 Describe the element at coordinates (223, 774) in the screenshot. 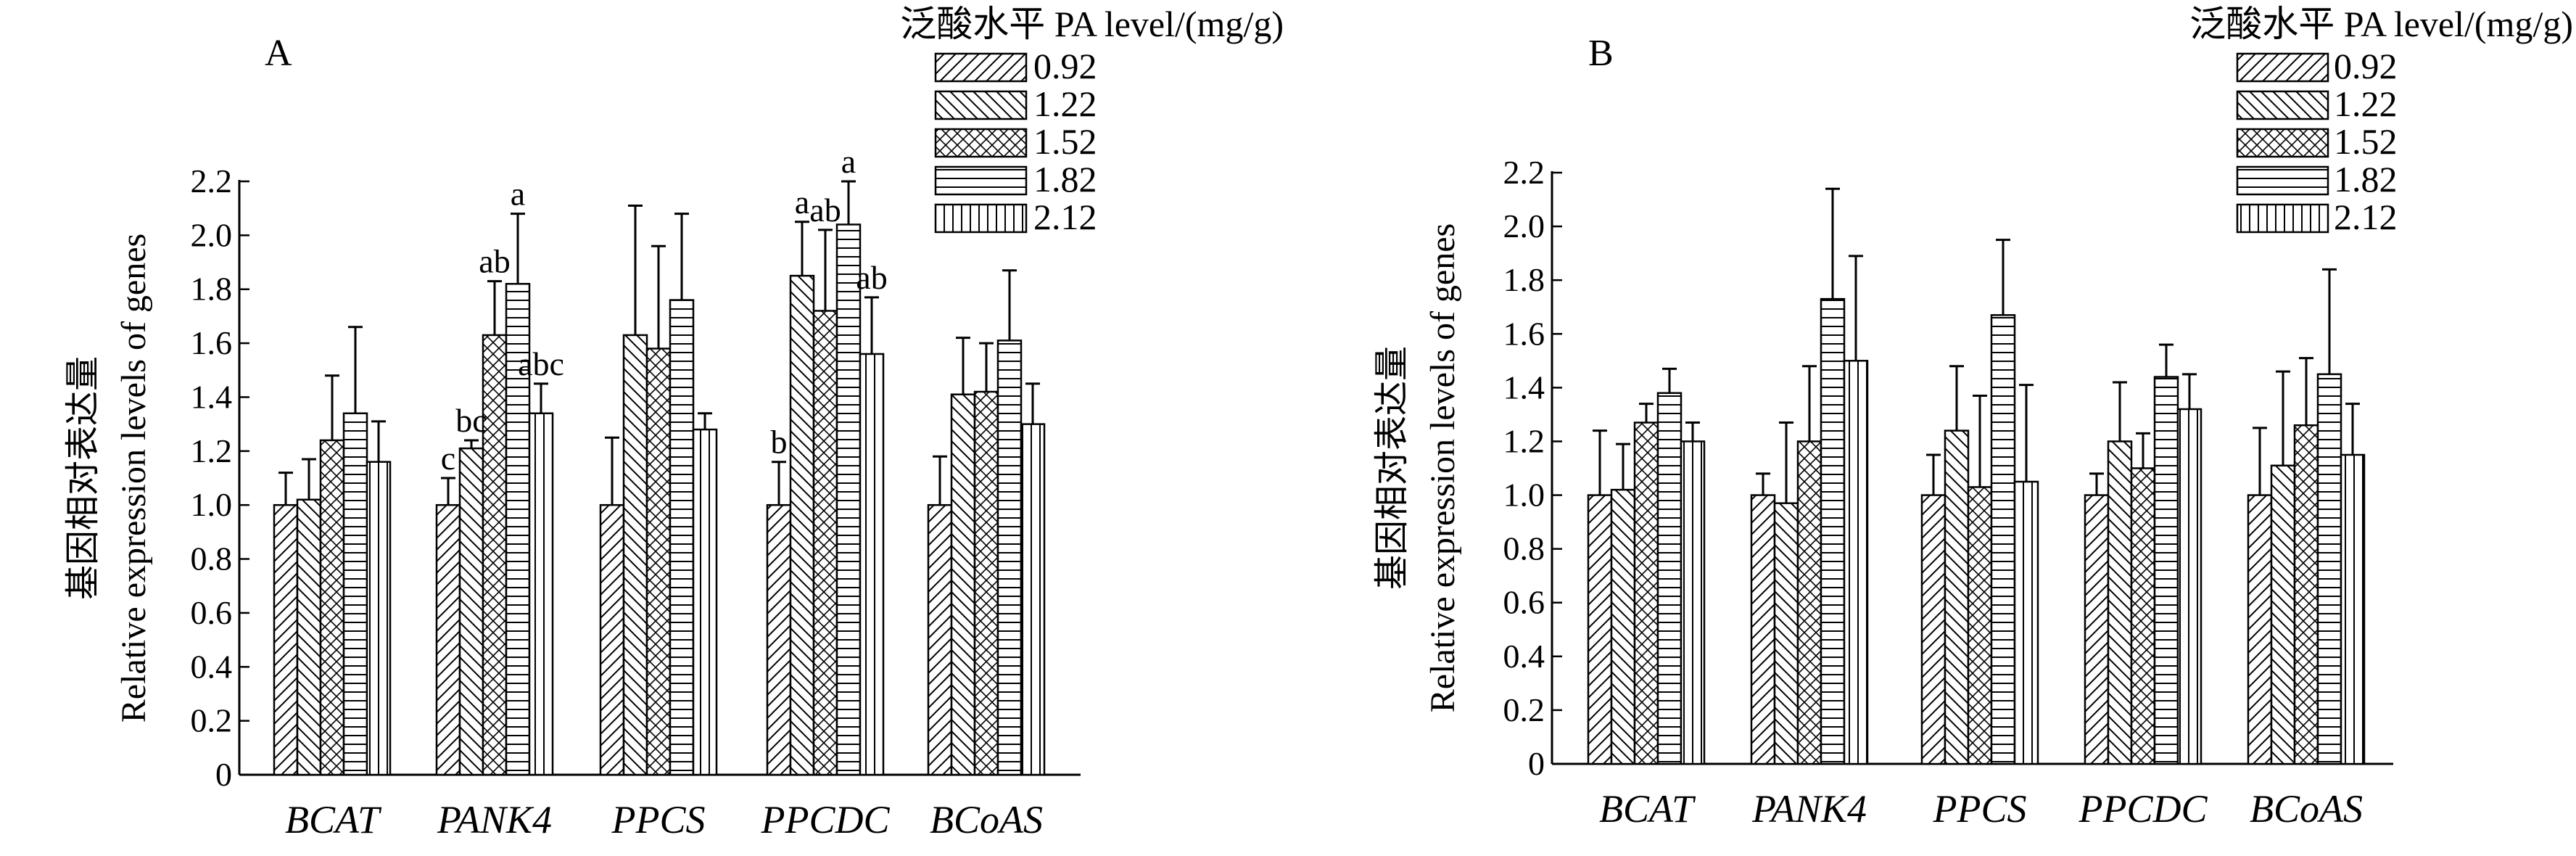

I see `y-tick-label: 0` at that location.